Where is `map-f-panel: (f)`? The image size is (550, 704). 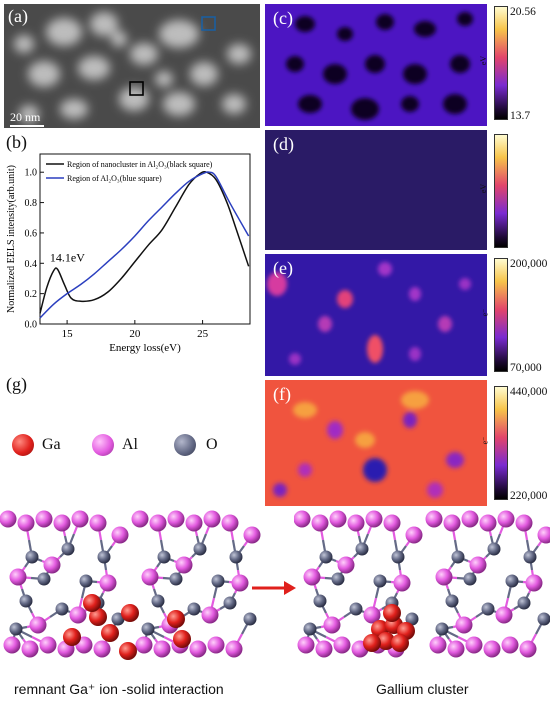
map-f-panel: (f) is located at coordinates (376, 443).